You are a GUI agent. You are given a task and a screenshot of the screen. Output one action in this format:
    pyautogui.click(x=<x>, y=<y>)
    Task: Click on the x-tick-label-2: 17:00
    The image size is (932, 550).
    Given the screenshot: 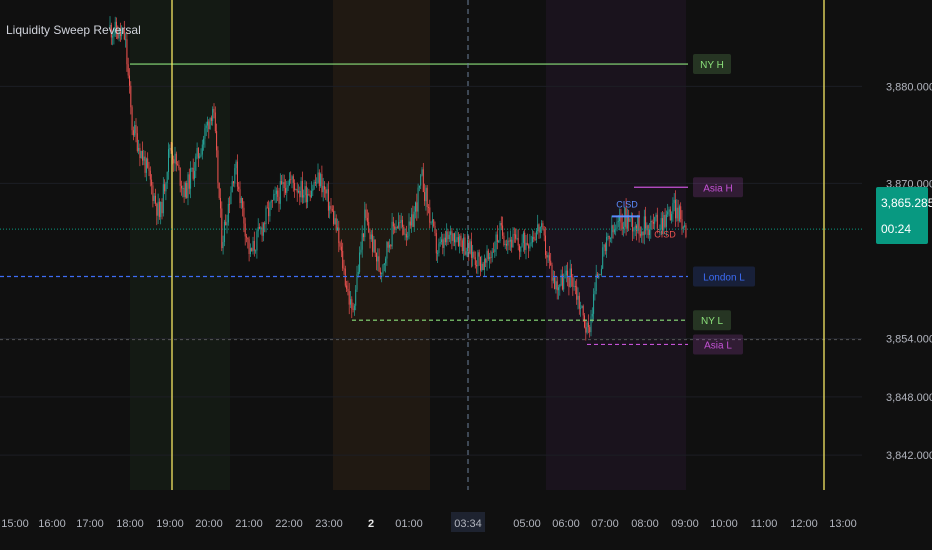 What is the action you would take?
    pyautogui.click(x=90, y=524)
    